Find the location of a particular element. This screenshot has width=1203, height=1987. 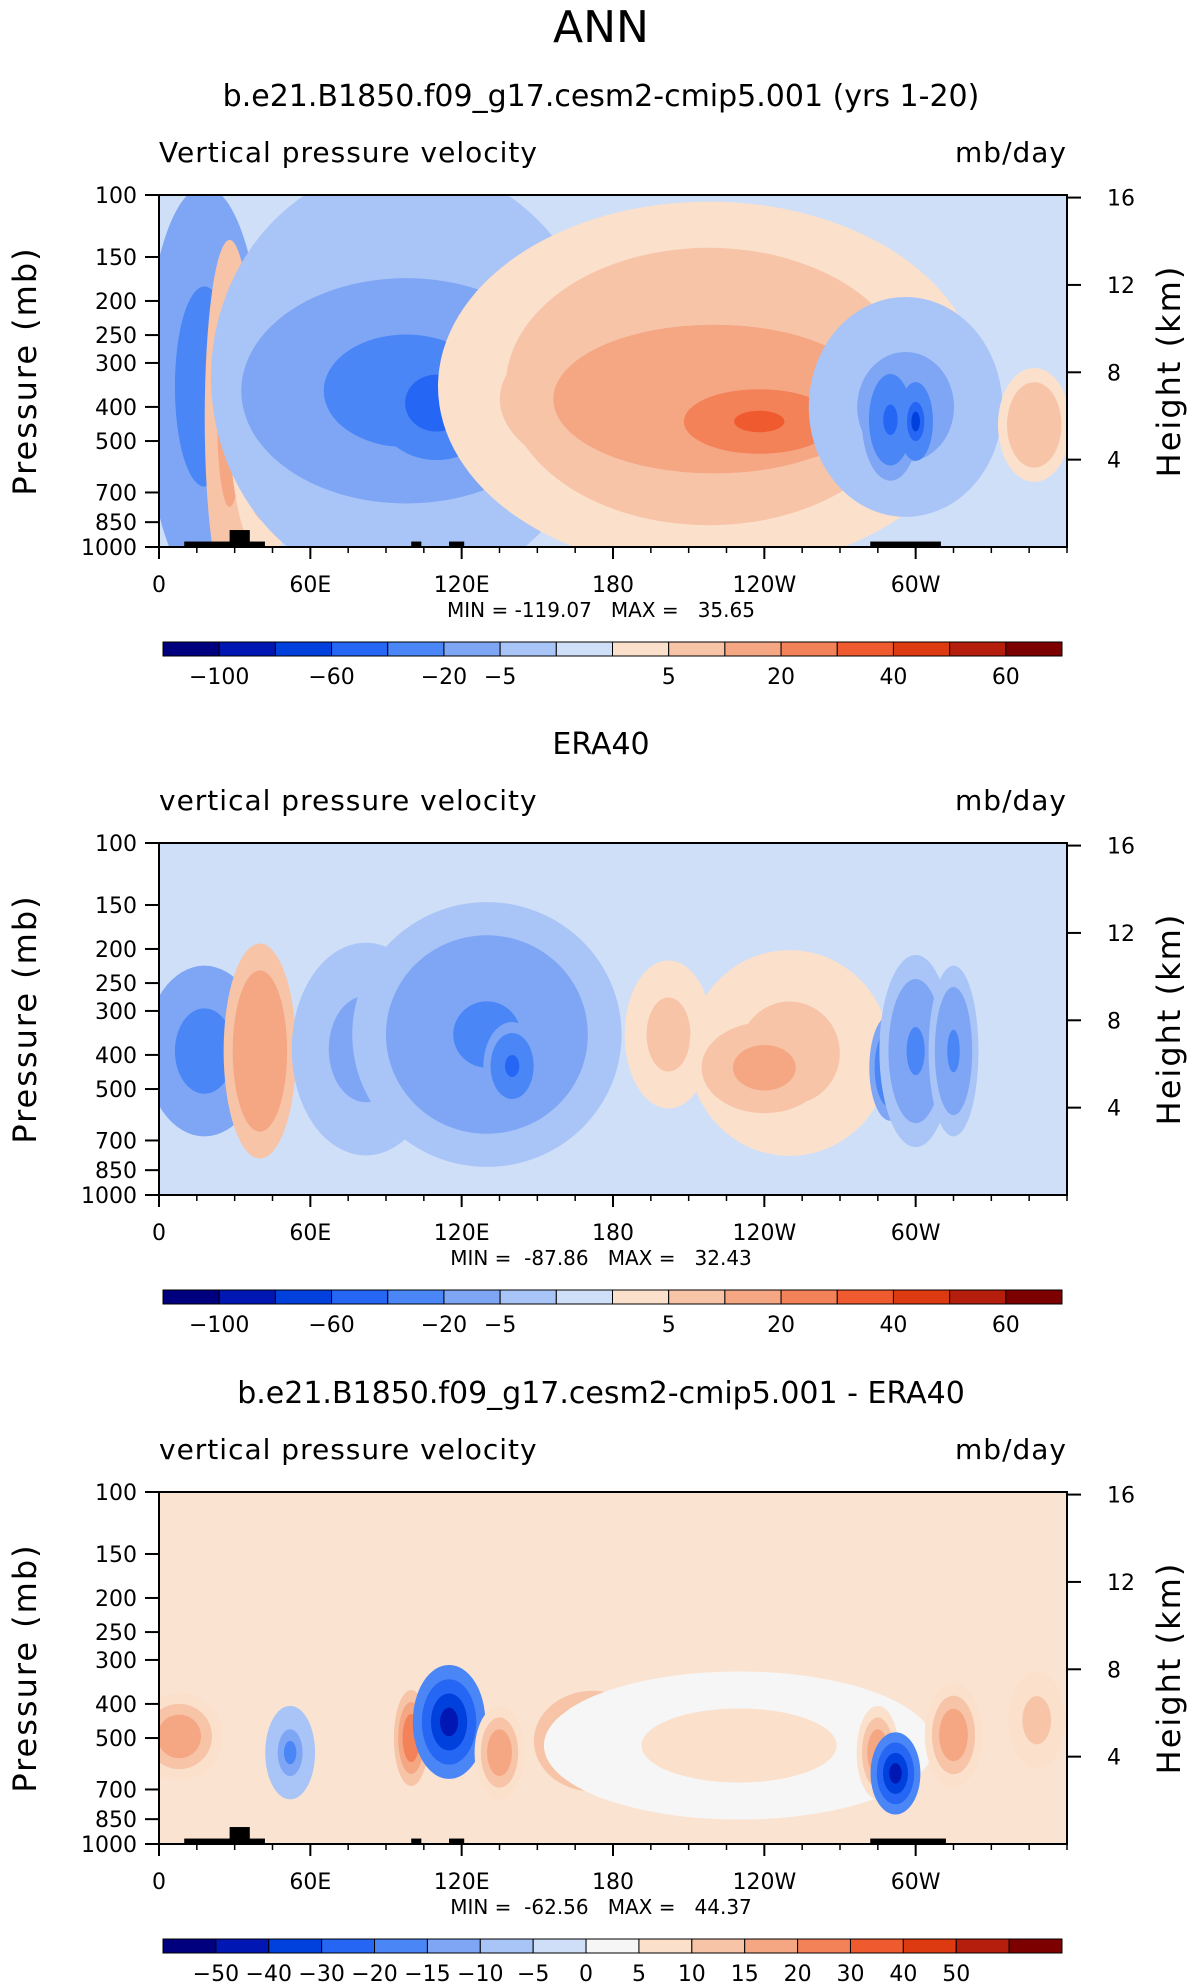

colorbar-label: 0 is located at coordinates (586, 1974).